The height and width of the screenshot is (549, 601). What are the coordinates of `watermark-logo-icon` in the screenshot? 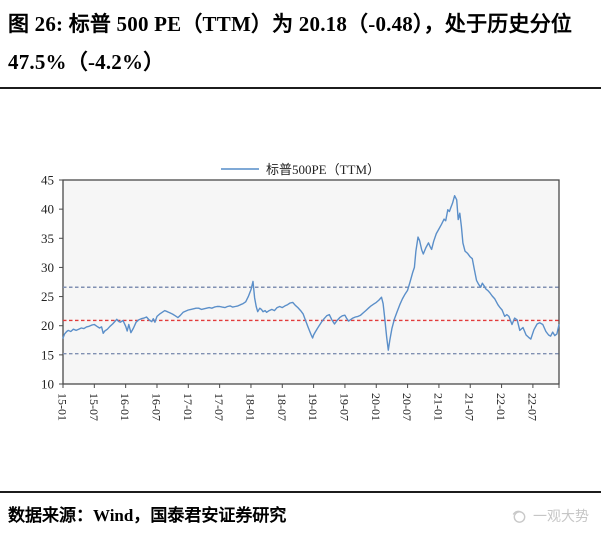 It's located at (519, 516).